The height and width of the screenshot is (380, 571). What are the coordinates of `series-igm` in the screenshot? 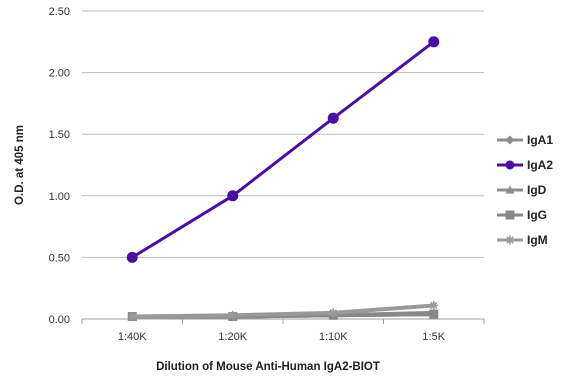 It's located at (283, 311).